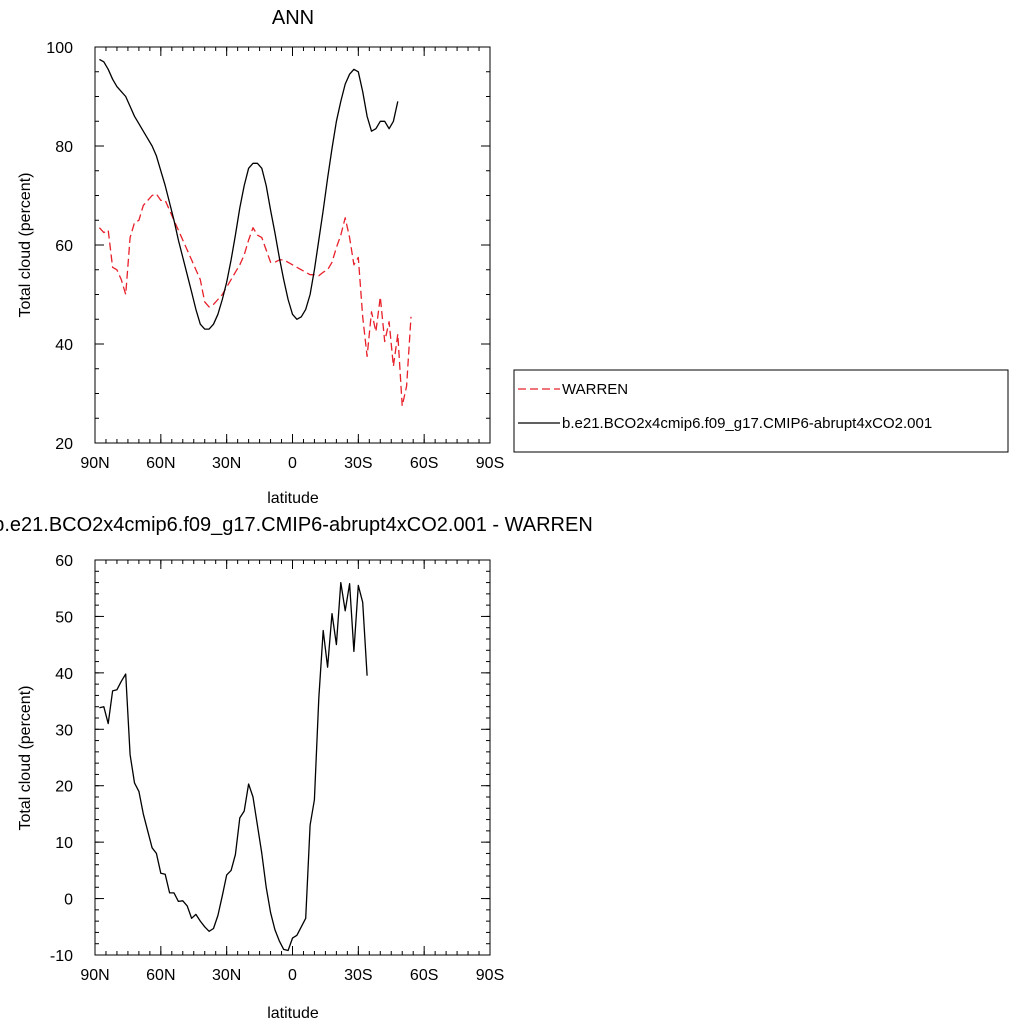 The width and height of the screenshot is (1024, 1024). I want to click on y-tick-label: -10, so click(61, 956).